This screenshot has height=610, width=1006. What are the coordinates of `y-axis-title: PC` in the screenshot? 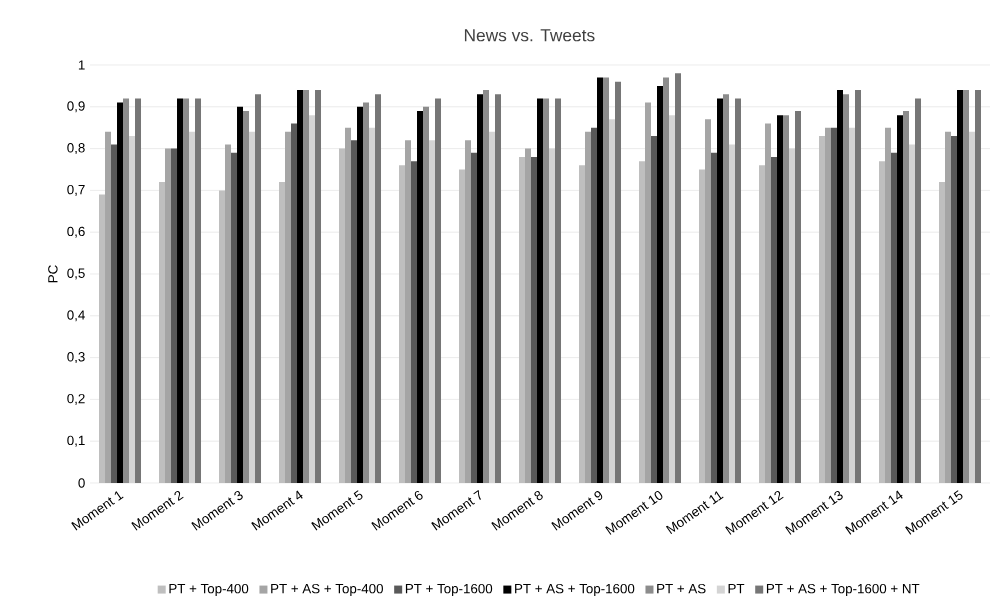 It's located at (53, 274).